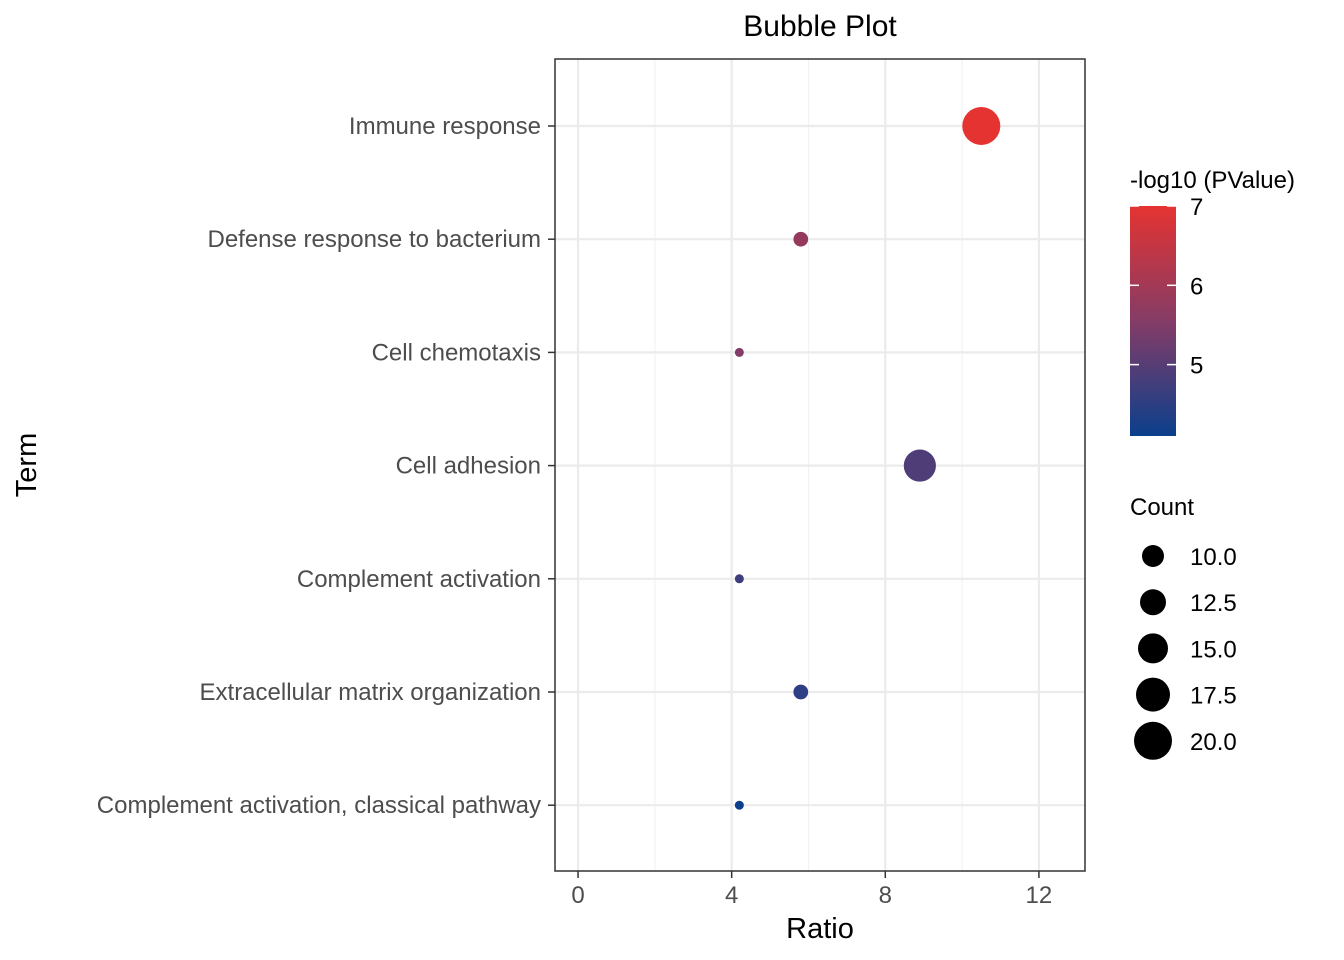  Describe the element at coordinates (456, 352) in the screenshot. I see `y-tick-label: Cell chemotaxis` at that location.